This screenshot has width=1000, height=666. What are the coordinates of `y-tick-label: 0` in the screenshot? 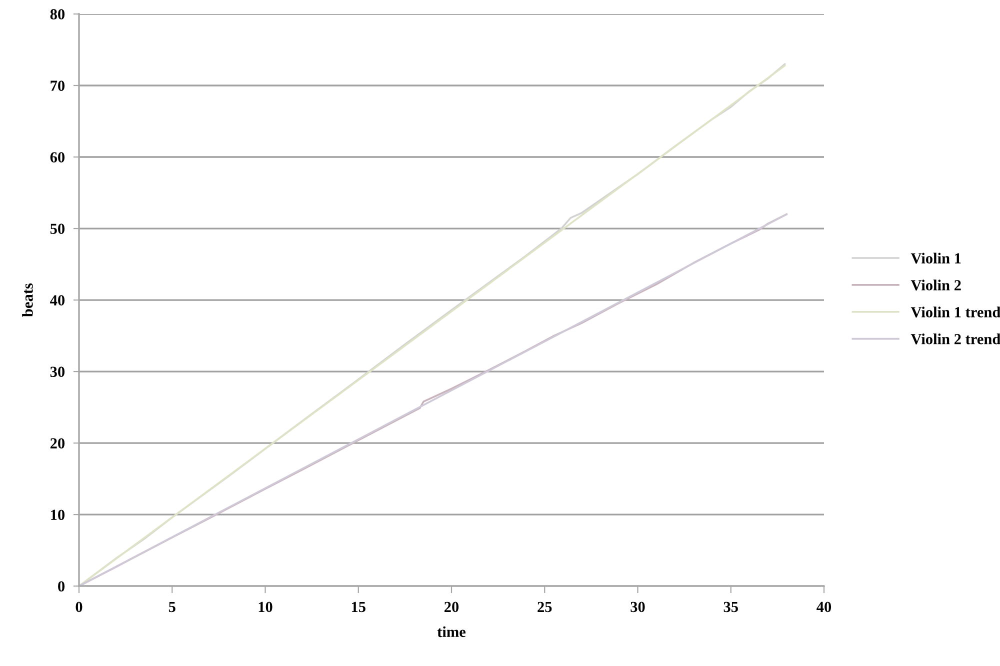 It's located at (61, 586).